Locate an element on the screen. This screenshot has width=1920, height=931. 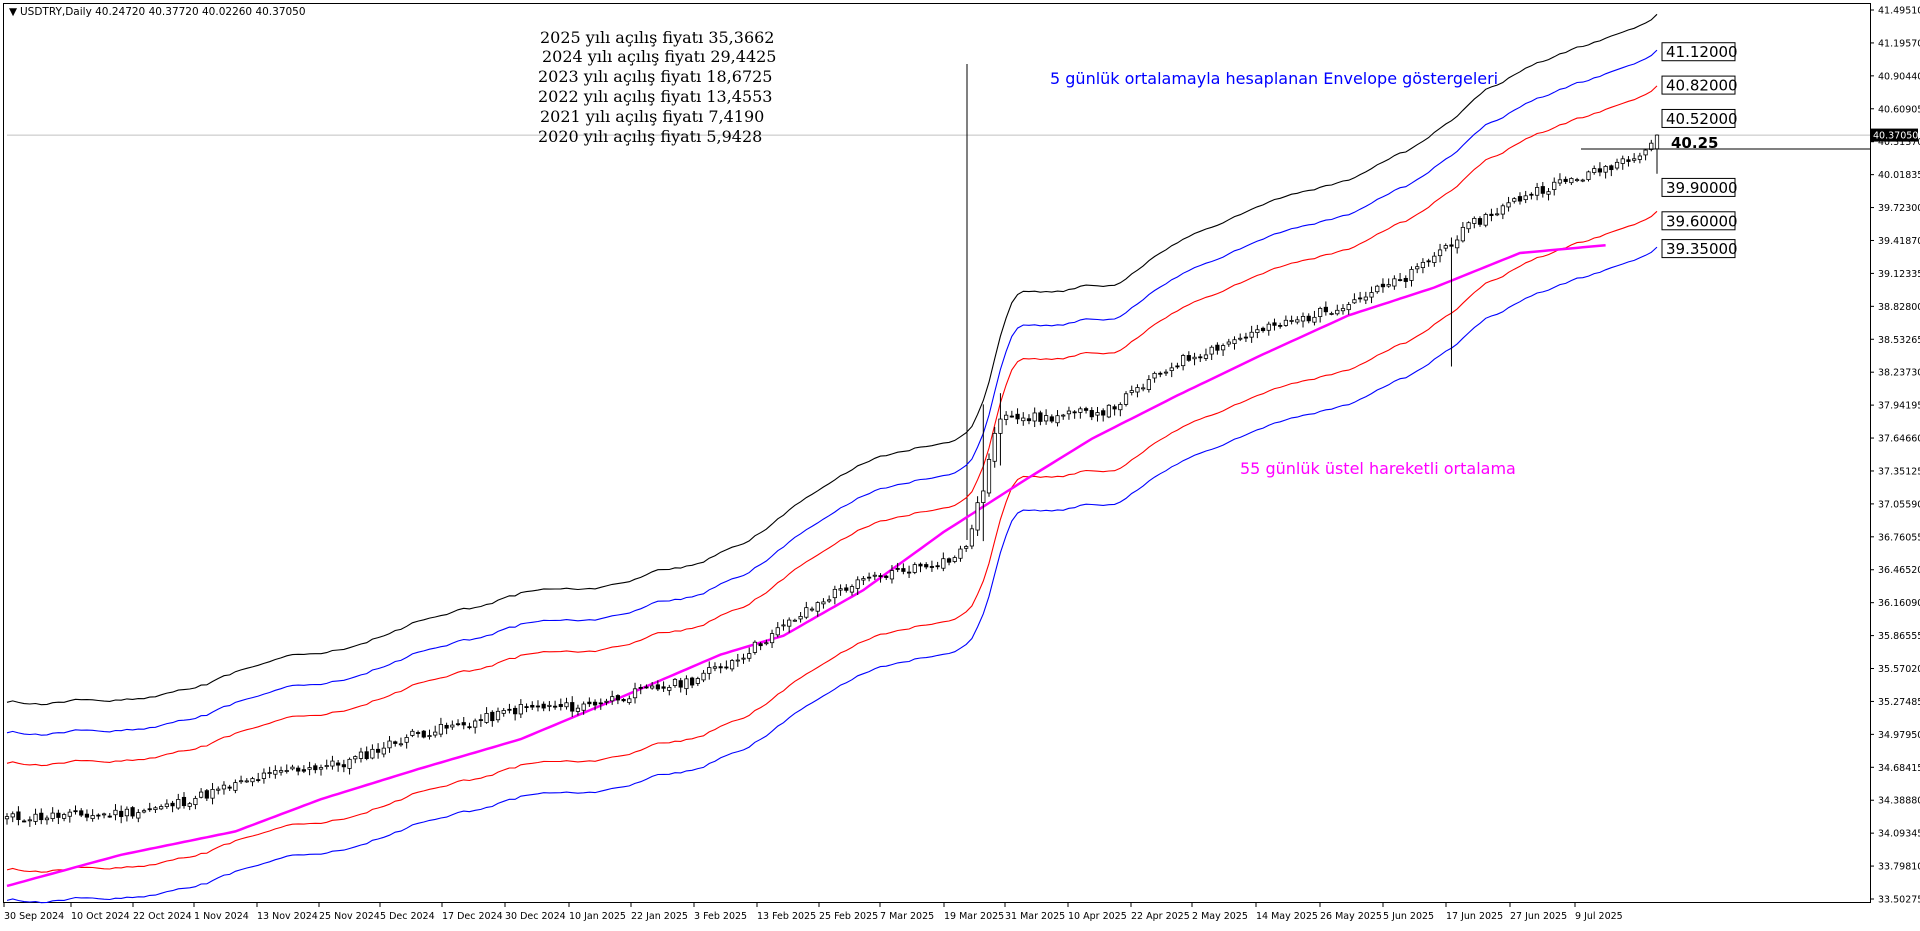
year-open-2025: 2025 yılı açılış fiyatı 35,3662 is located at coordinates (657, 37).